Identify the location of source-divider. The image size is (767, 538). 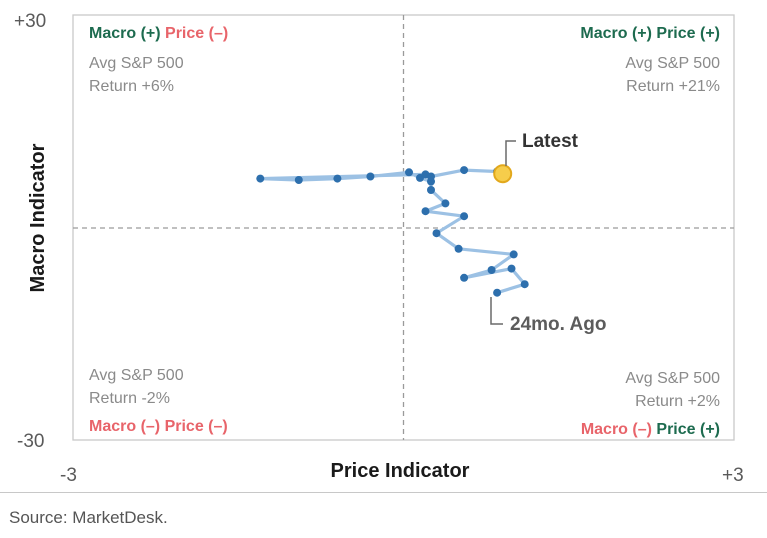
(383, 492).